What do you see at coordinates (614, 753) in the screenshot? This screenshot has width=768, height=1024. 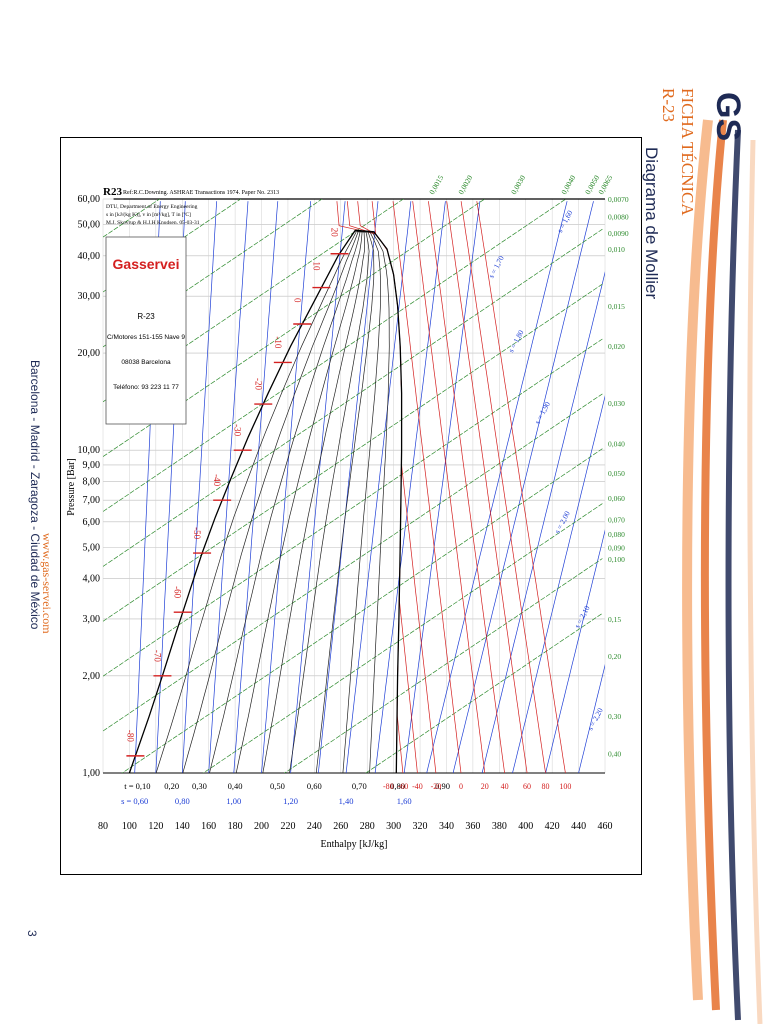 I see `volume-label: 0,40` at bounding box center [614, 753].